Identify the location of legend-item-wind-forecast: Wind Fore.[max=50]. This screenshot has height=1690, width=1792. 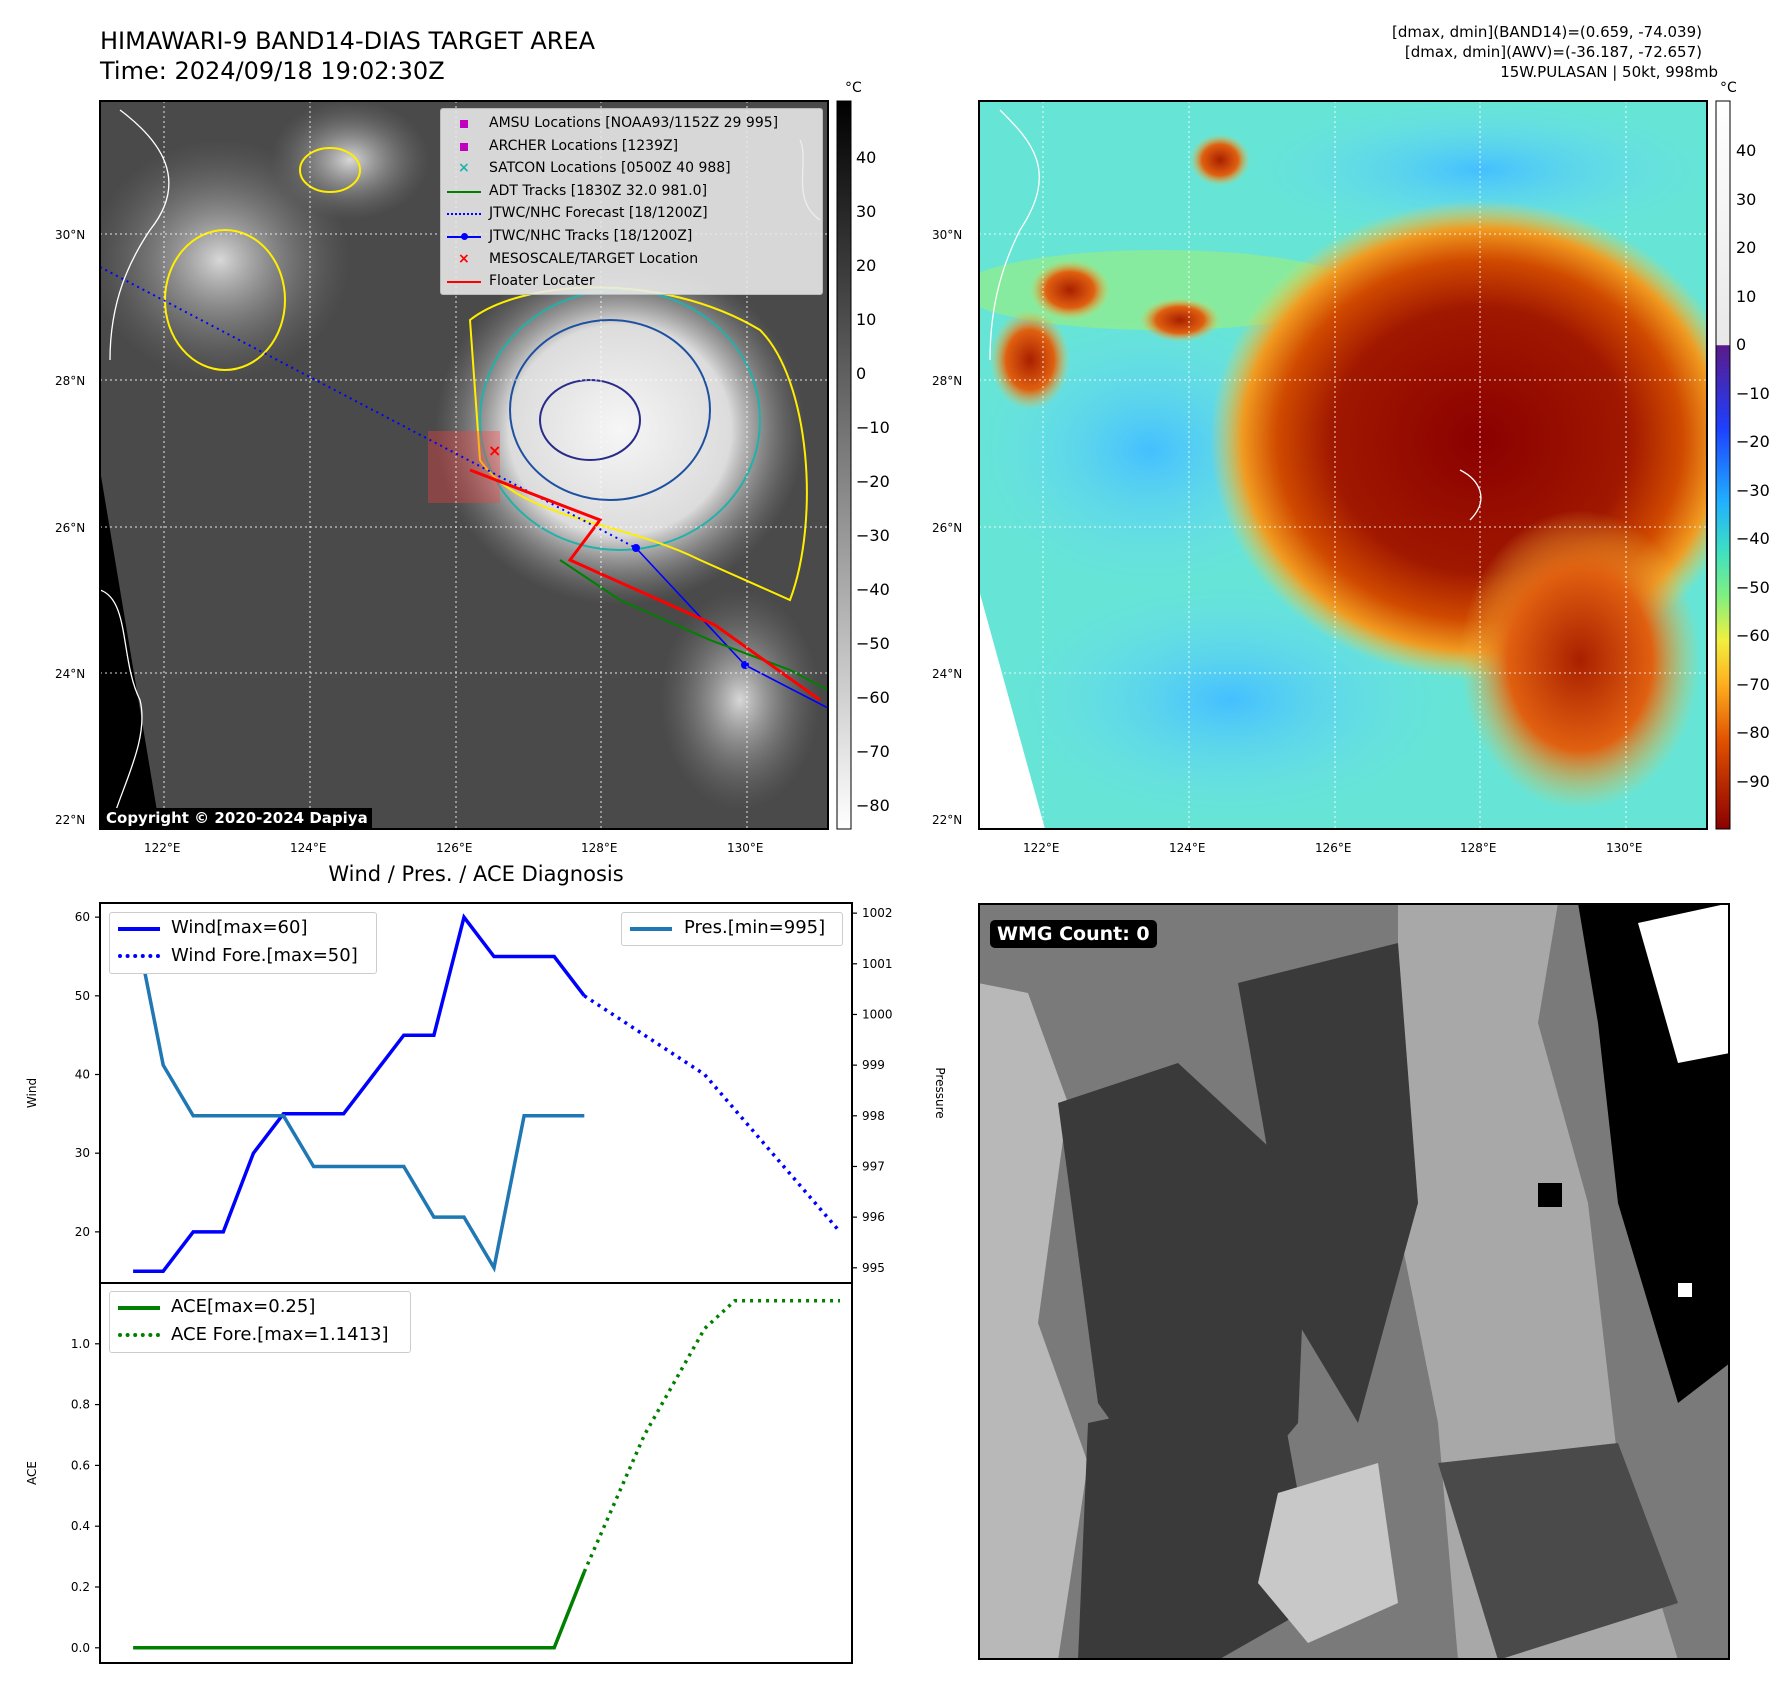
(243, 956).